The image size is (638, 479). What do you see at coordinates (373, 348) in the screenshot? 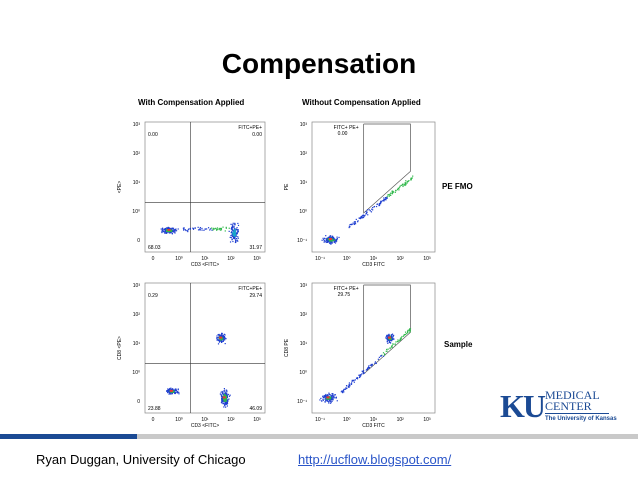
I see `plot-frame` at bounding box center [373, 348].